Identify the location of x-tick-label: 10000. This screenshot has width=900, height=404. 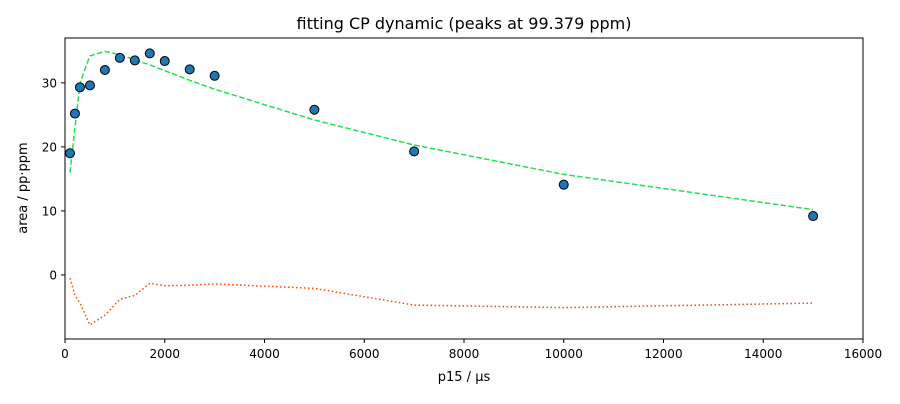
(564, 354).